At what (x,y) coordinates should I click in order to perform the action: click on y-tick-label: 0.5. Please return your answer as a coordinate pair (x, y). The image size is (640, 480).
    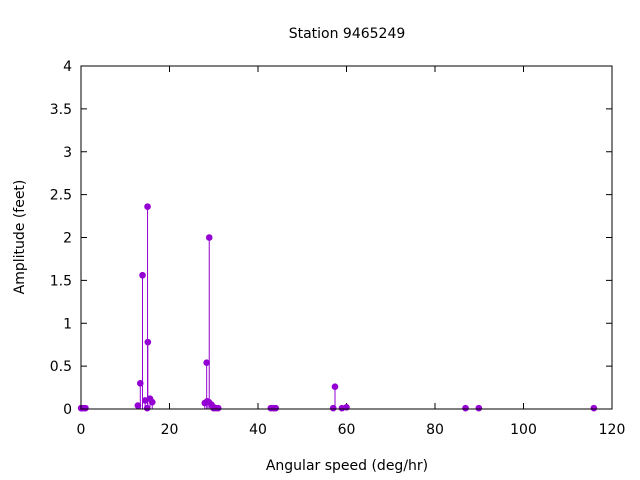
    Looking at the image, I should click on (61, 367).